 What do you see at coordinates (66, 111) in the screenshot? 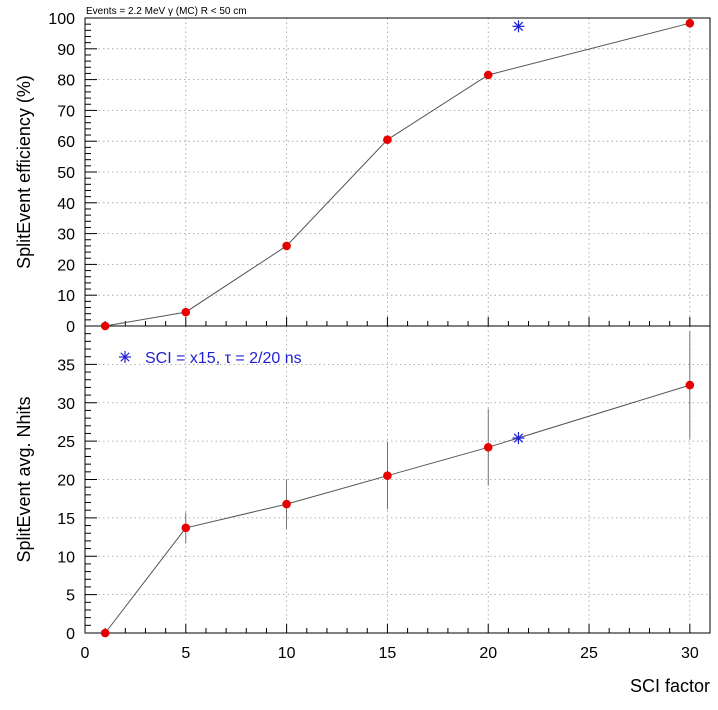
I see `efficiency-panel-y-tick-label: 70` at bounding box center [66, 111].